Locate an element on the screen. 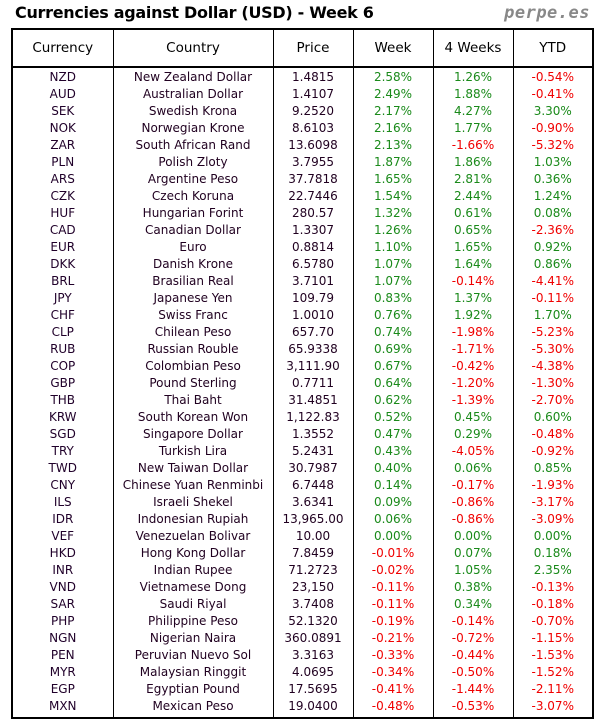 The height and width of the screenshot is (719, 604). country-name: New Taiwan Dollar is located at coordinates (193, 468).